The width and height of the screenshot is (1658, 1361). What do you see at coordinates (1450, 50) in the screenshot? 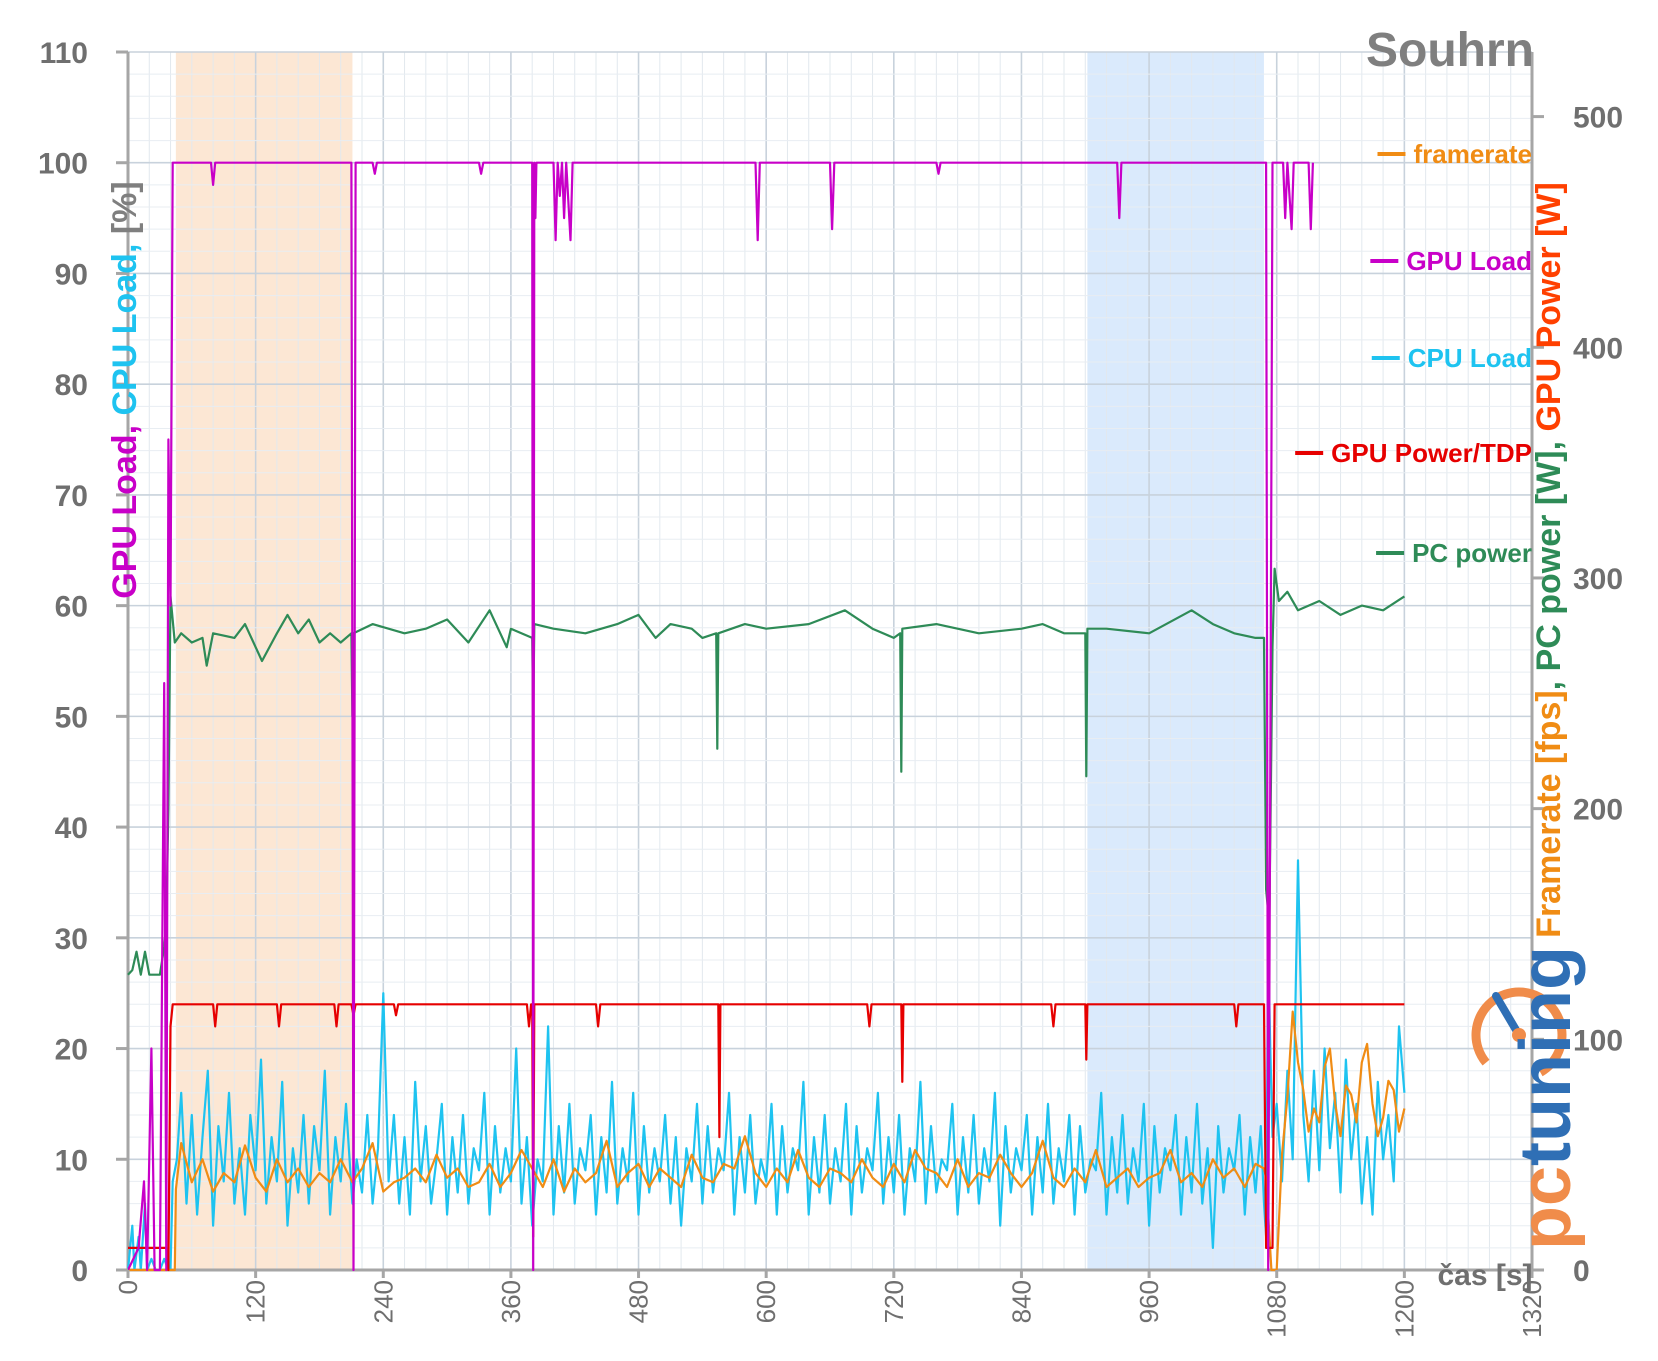
I see `chart-title: Souhrn` at bounding box center [1450, 50].